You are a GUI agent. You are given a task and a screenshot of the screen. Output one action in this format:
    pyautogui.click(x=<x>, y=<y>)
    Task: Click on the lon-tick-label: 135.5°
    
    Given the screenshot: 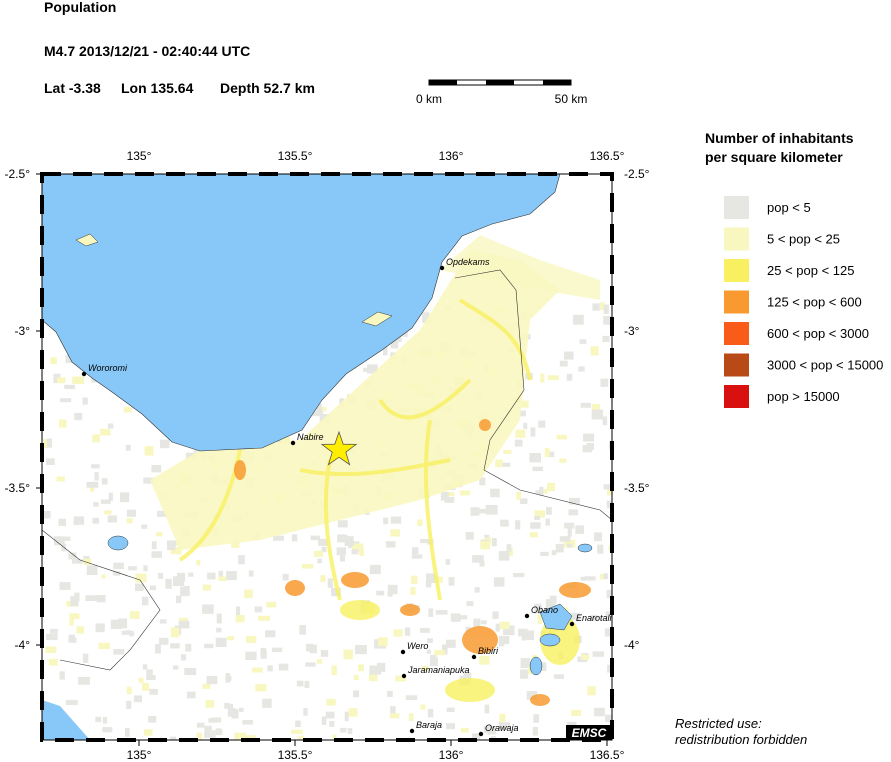 What is the action you would take?
    pyautogui.click(x=295, y=755)
    